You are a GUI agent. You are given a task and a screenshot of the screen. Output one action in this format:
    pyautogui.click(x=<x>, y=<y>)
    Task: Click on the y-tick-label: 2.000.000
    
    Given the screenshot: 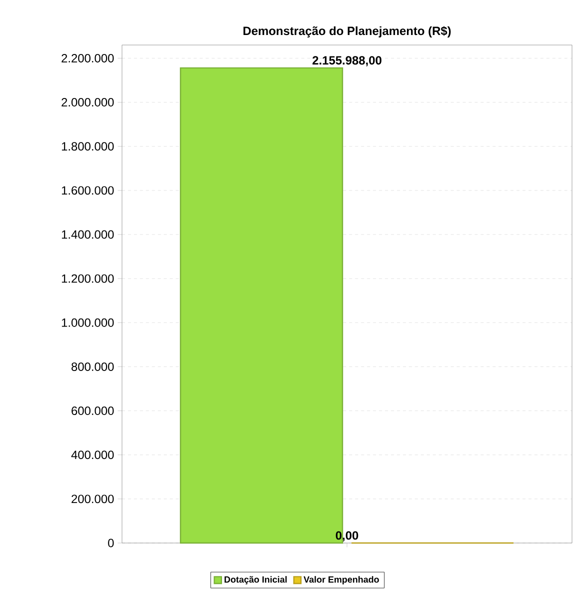 What is the action you would take?
    pyautogui.click(x=88, y=102)
    